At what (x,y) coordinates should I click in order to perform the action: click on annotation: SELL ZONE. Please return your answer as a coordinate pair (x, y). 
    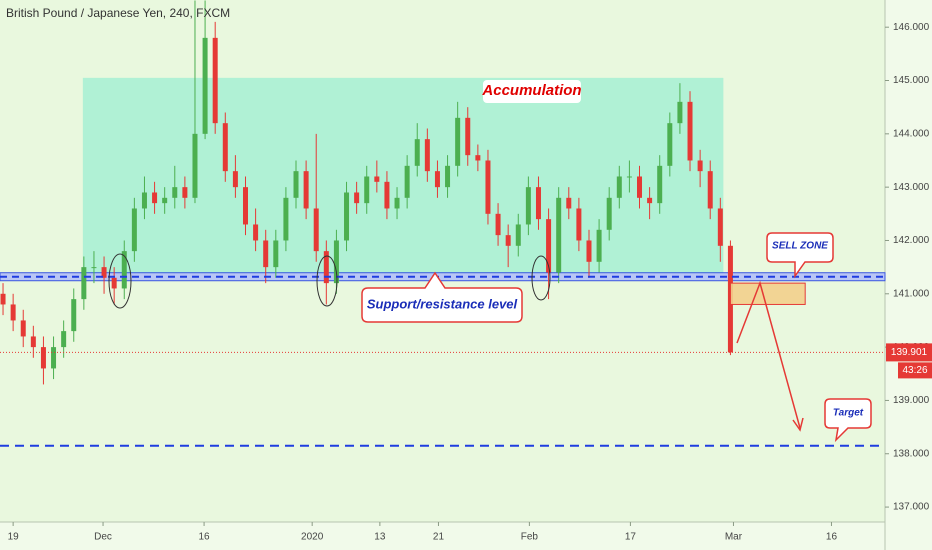
    Looking at the image, I should click on (800, 246).